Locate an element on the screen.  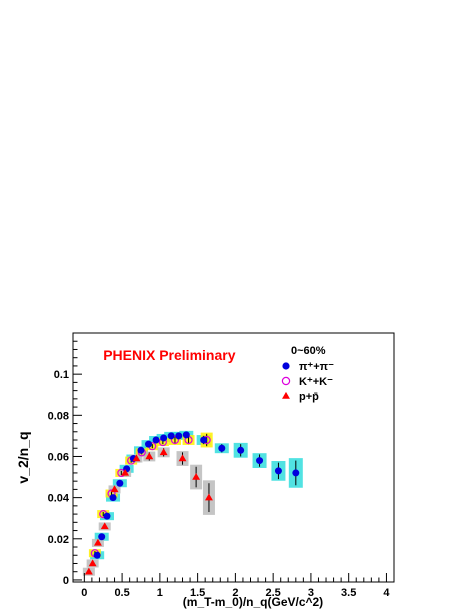
x-tick-label: 4 is located at coordinates (386, 593).